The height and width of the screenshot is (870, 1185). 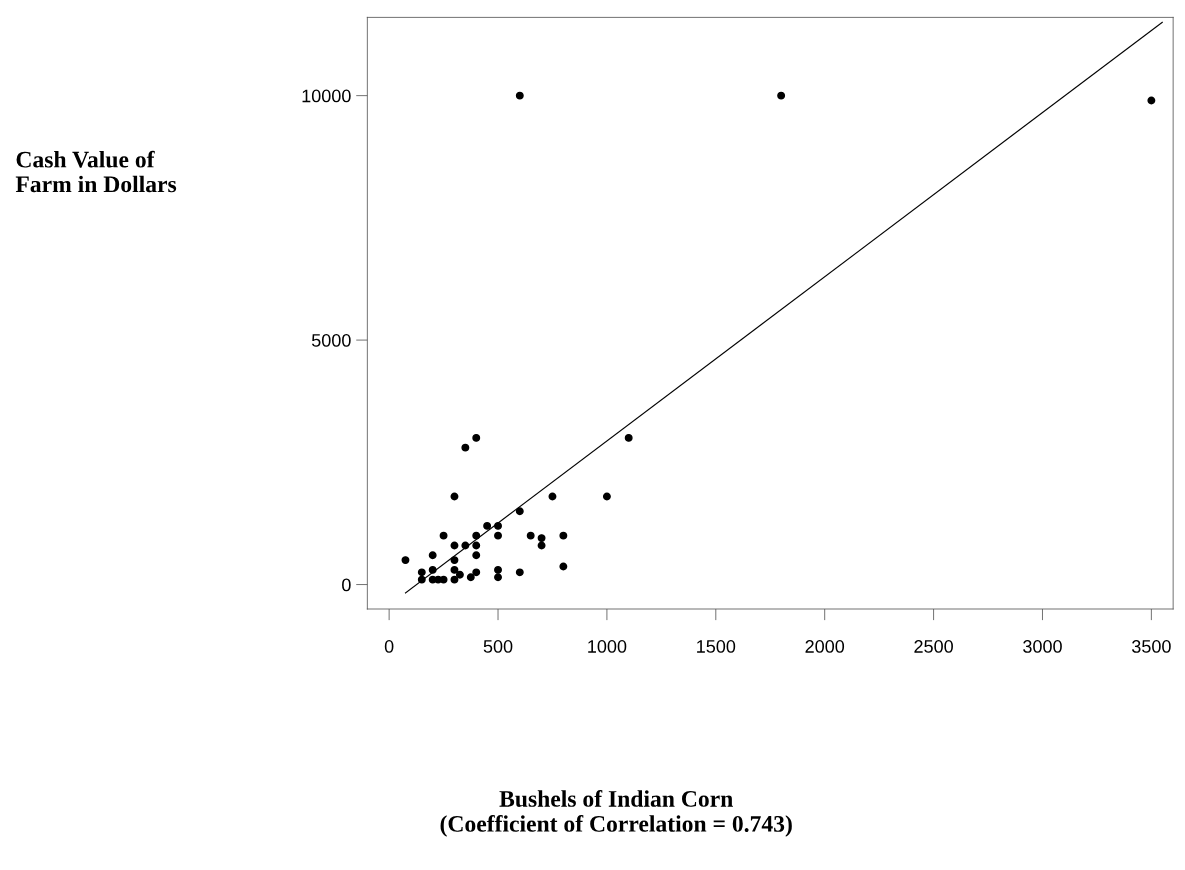 I want to click on x-tick-label: 2000, so click(x=825, y=646).